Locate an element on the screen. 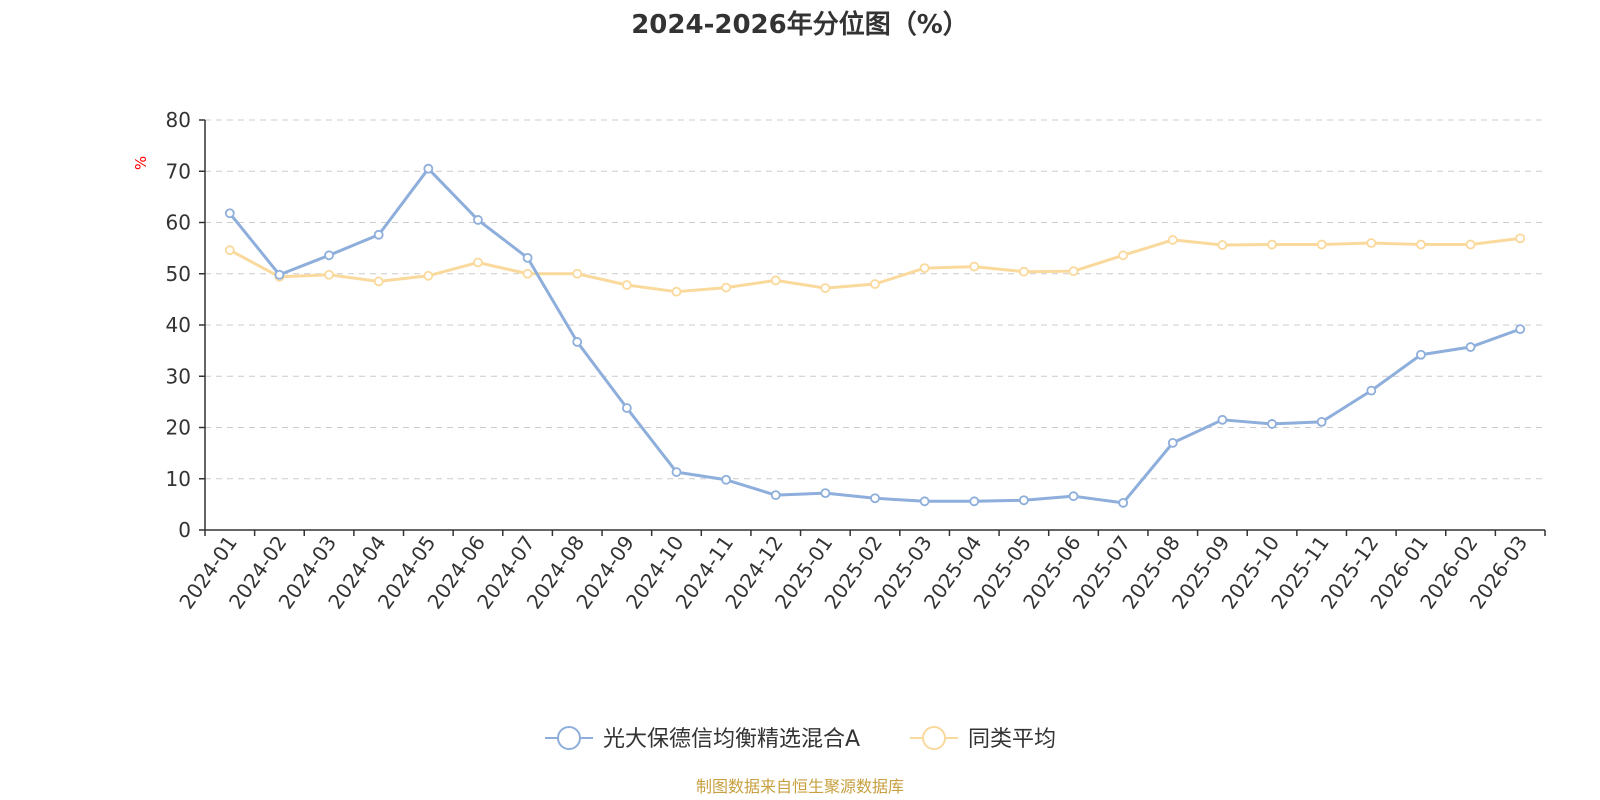 This screenshot has height=800, width=1600. y-tick-label: 70 is located at coordinates (178, 171).